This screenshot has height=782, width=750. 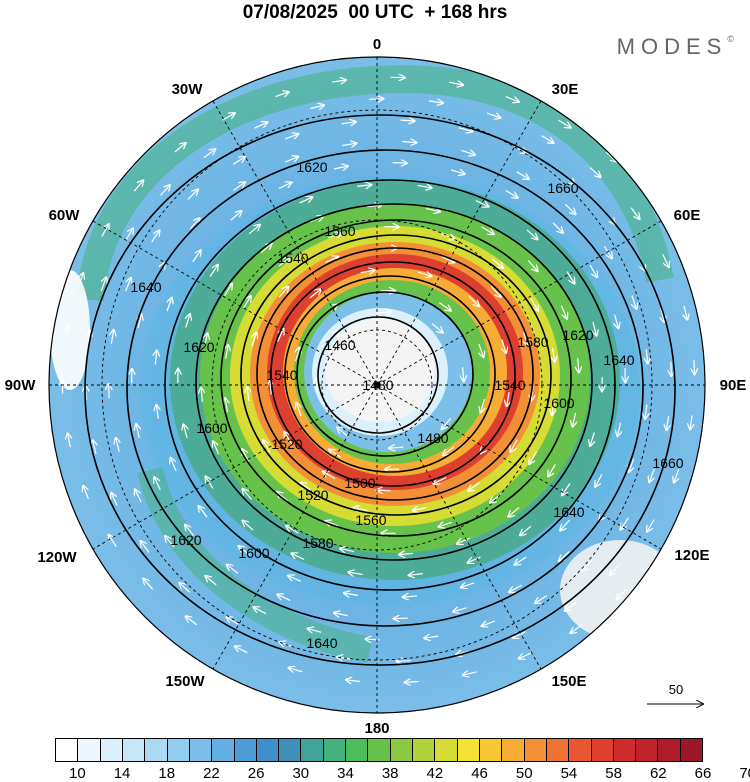 I want to click on colorbar-tick-label: 66, so click(x=703, y=773).